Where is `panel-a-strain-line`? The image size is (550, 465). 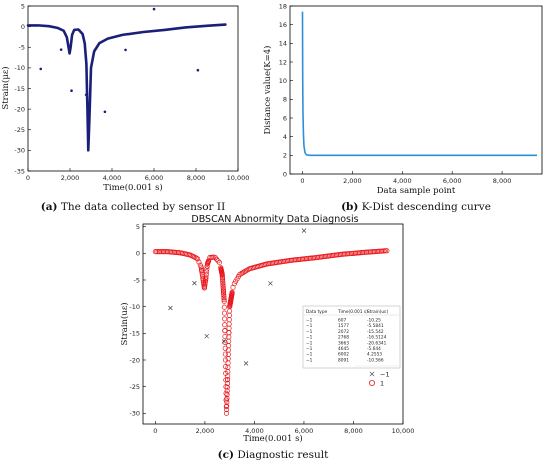
panel-a-strain-line is located at coordinates (126, 87).